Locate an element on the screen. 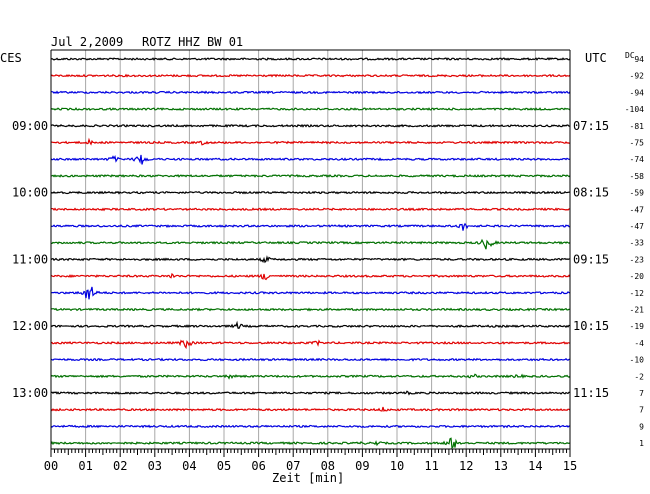  left-hour-label: 09:00 is located at coordinates (30, 126).